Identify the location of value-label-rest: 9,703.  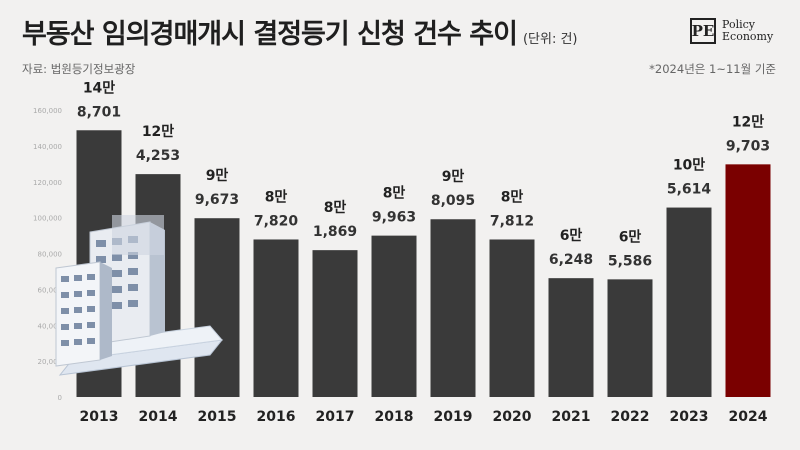
(748, 146).